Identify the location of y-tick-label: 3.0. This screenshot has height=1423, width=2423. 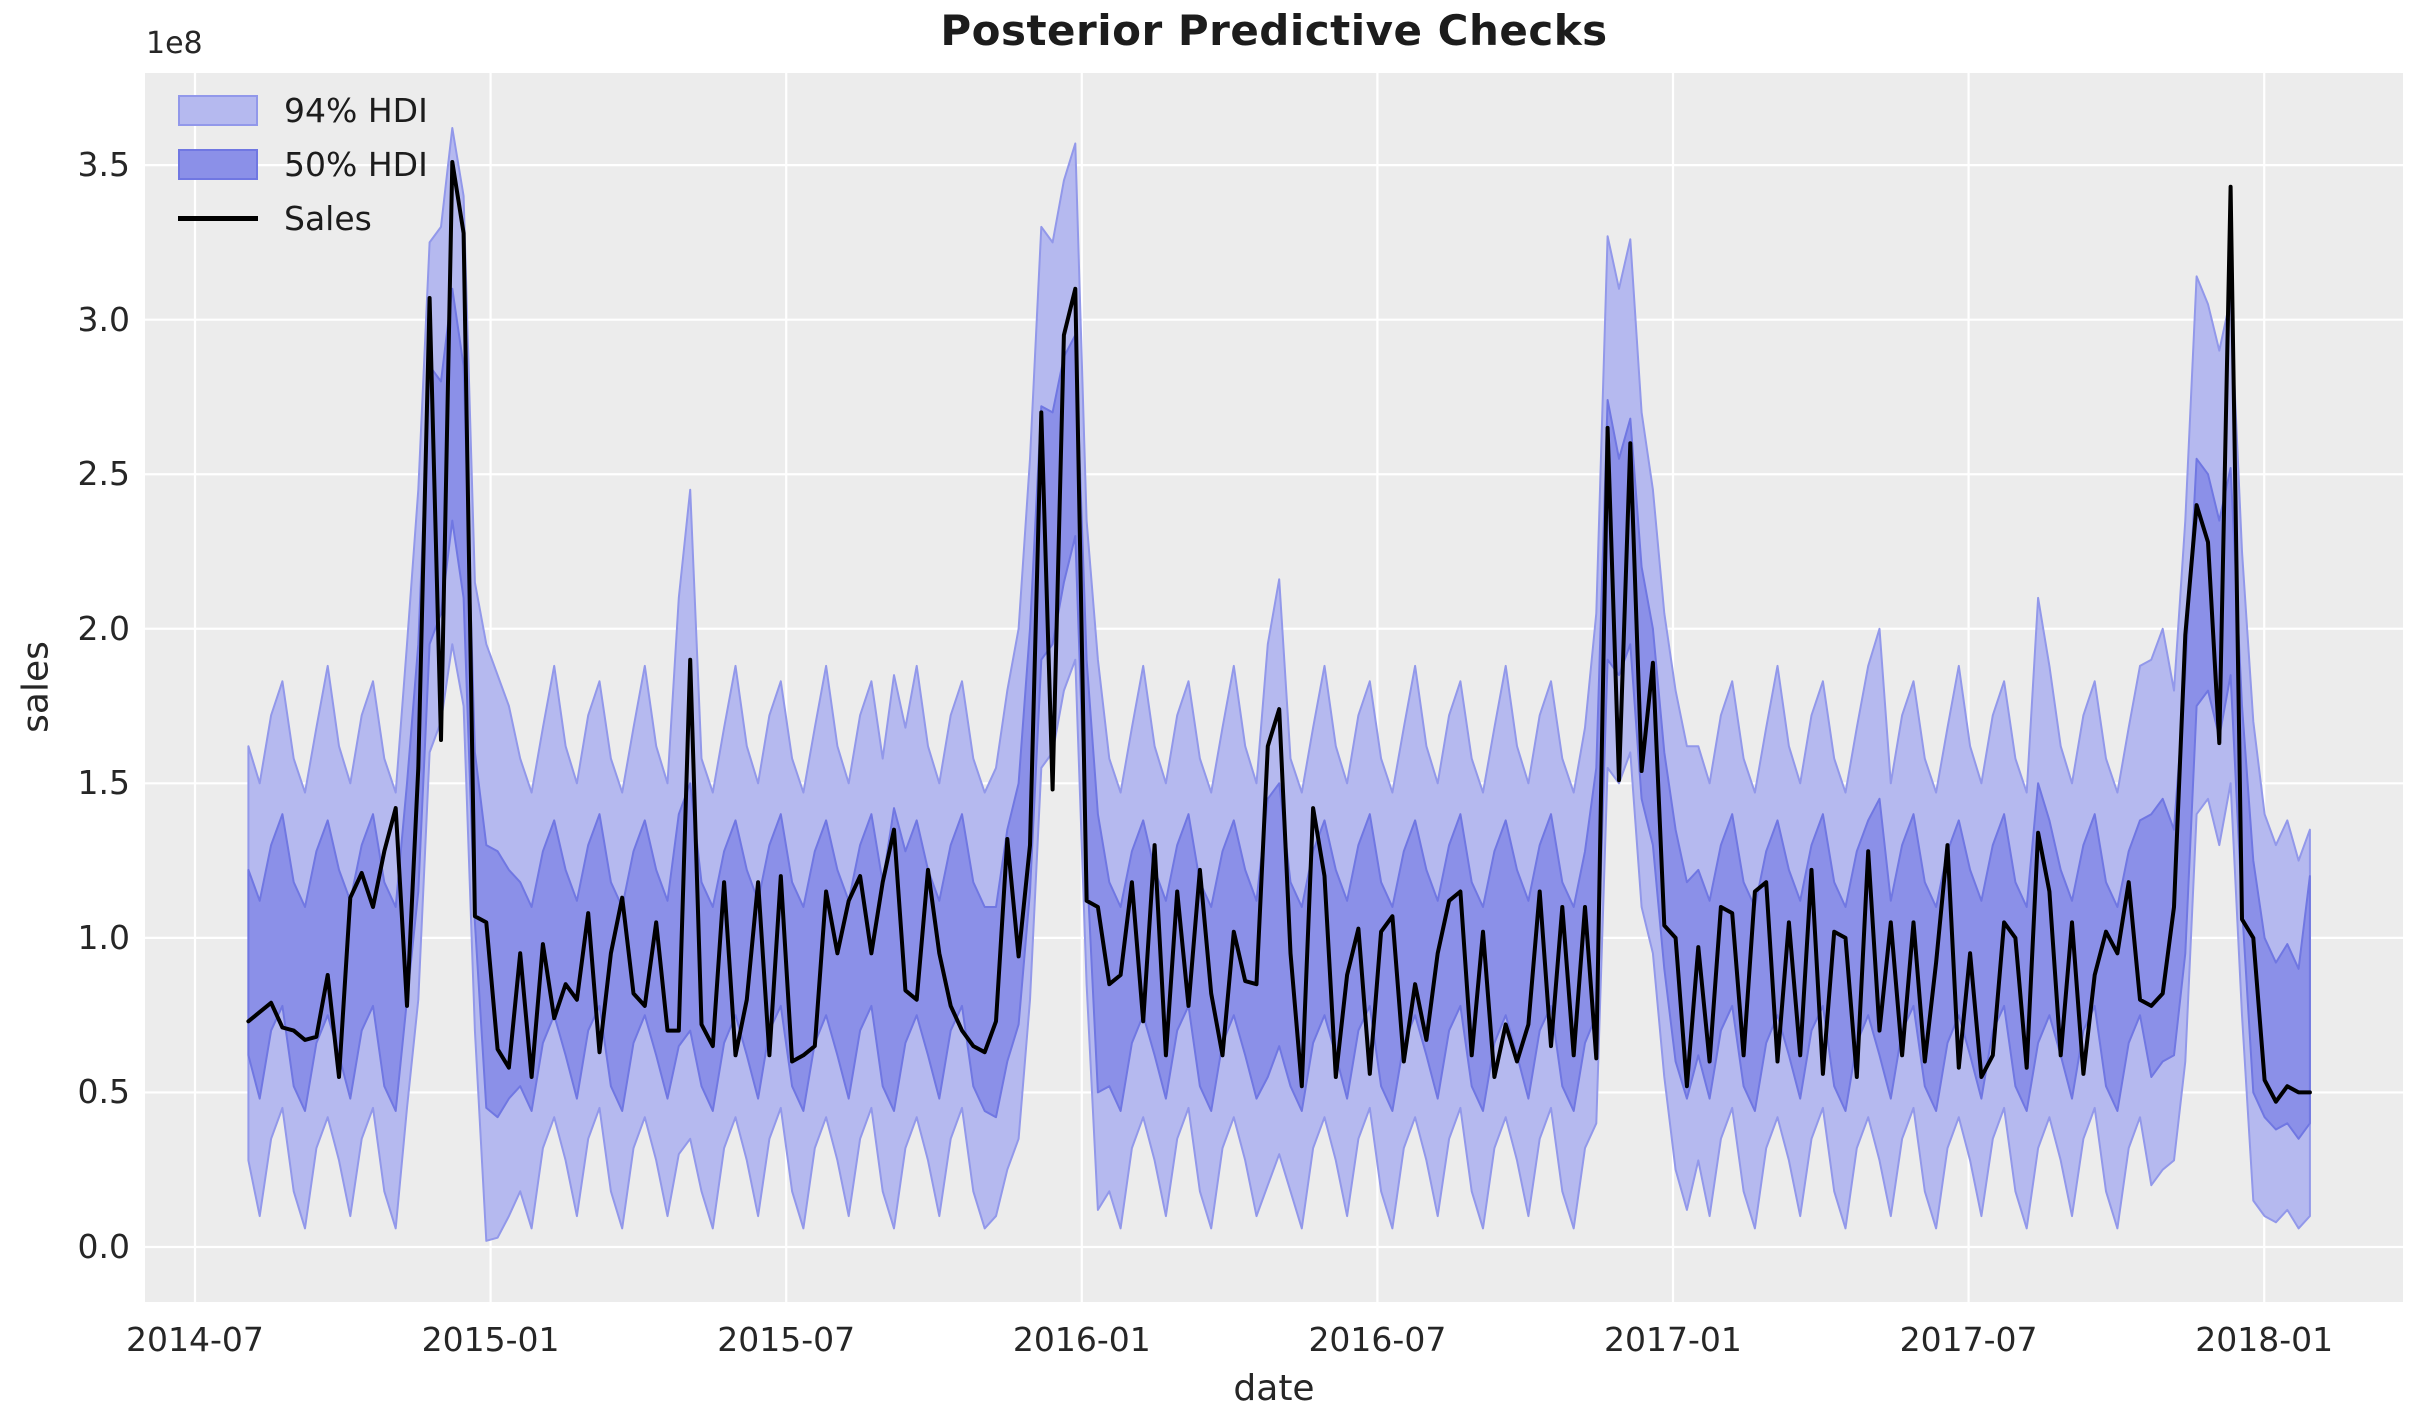
(103, 319).